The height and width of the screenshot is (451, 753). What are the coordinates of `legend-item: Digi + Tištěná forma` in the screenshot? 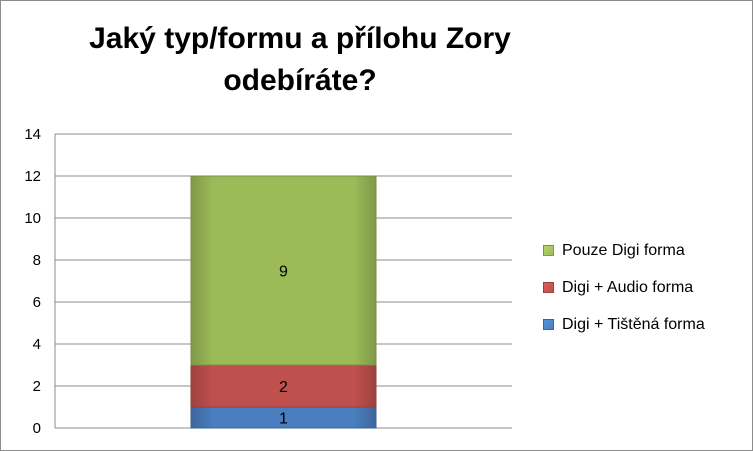 It's located at (624, 324).